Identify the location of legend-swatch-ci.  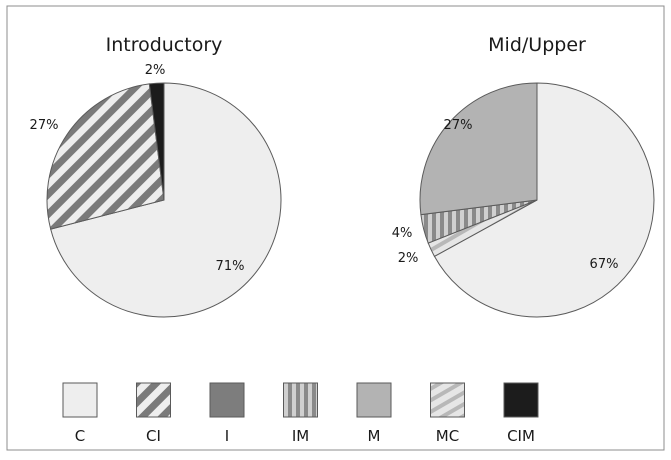
(153, 400).